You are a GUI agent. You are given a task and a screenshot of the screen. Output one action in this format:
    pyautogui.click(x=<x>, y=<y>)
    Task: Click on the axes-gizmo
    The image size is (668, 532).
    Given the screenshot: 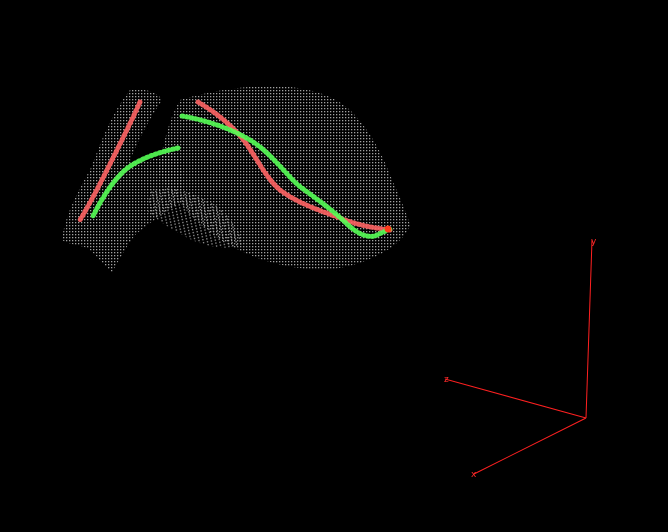 What is the action you would take?
    pyautogui.click(x=518, y=357)
    